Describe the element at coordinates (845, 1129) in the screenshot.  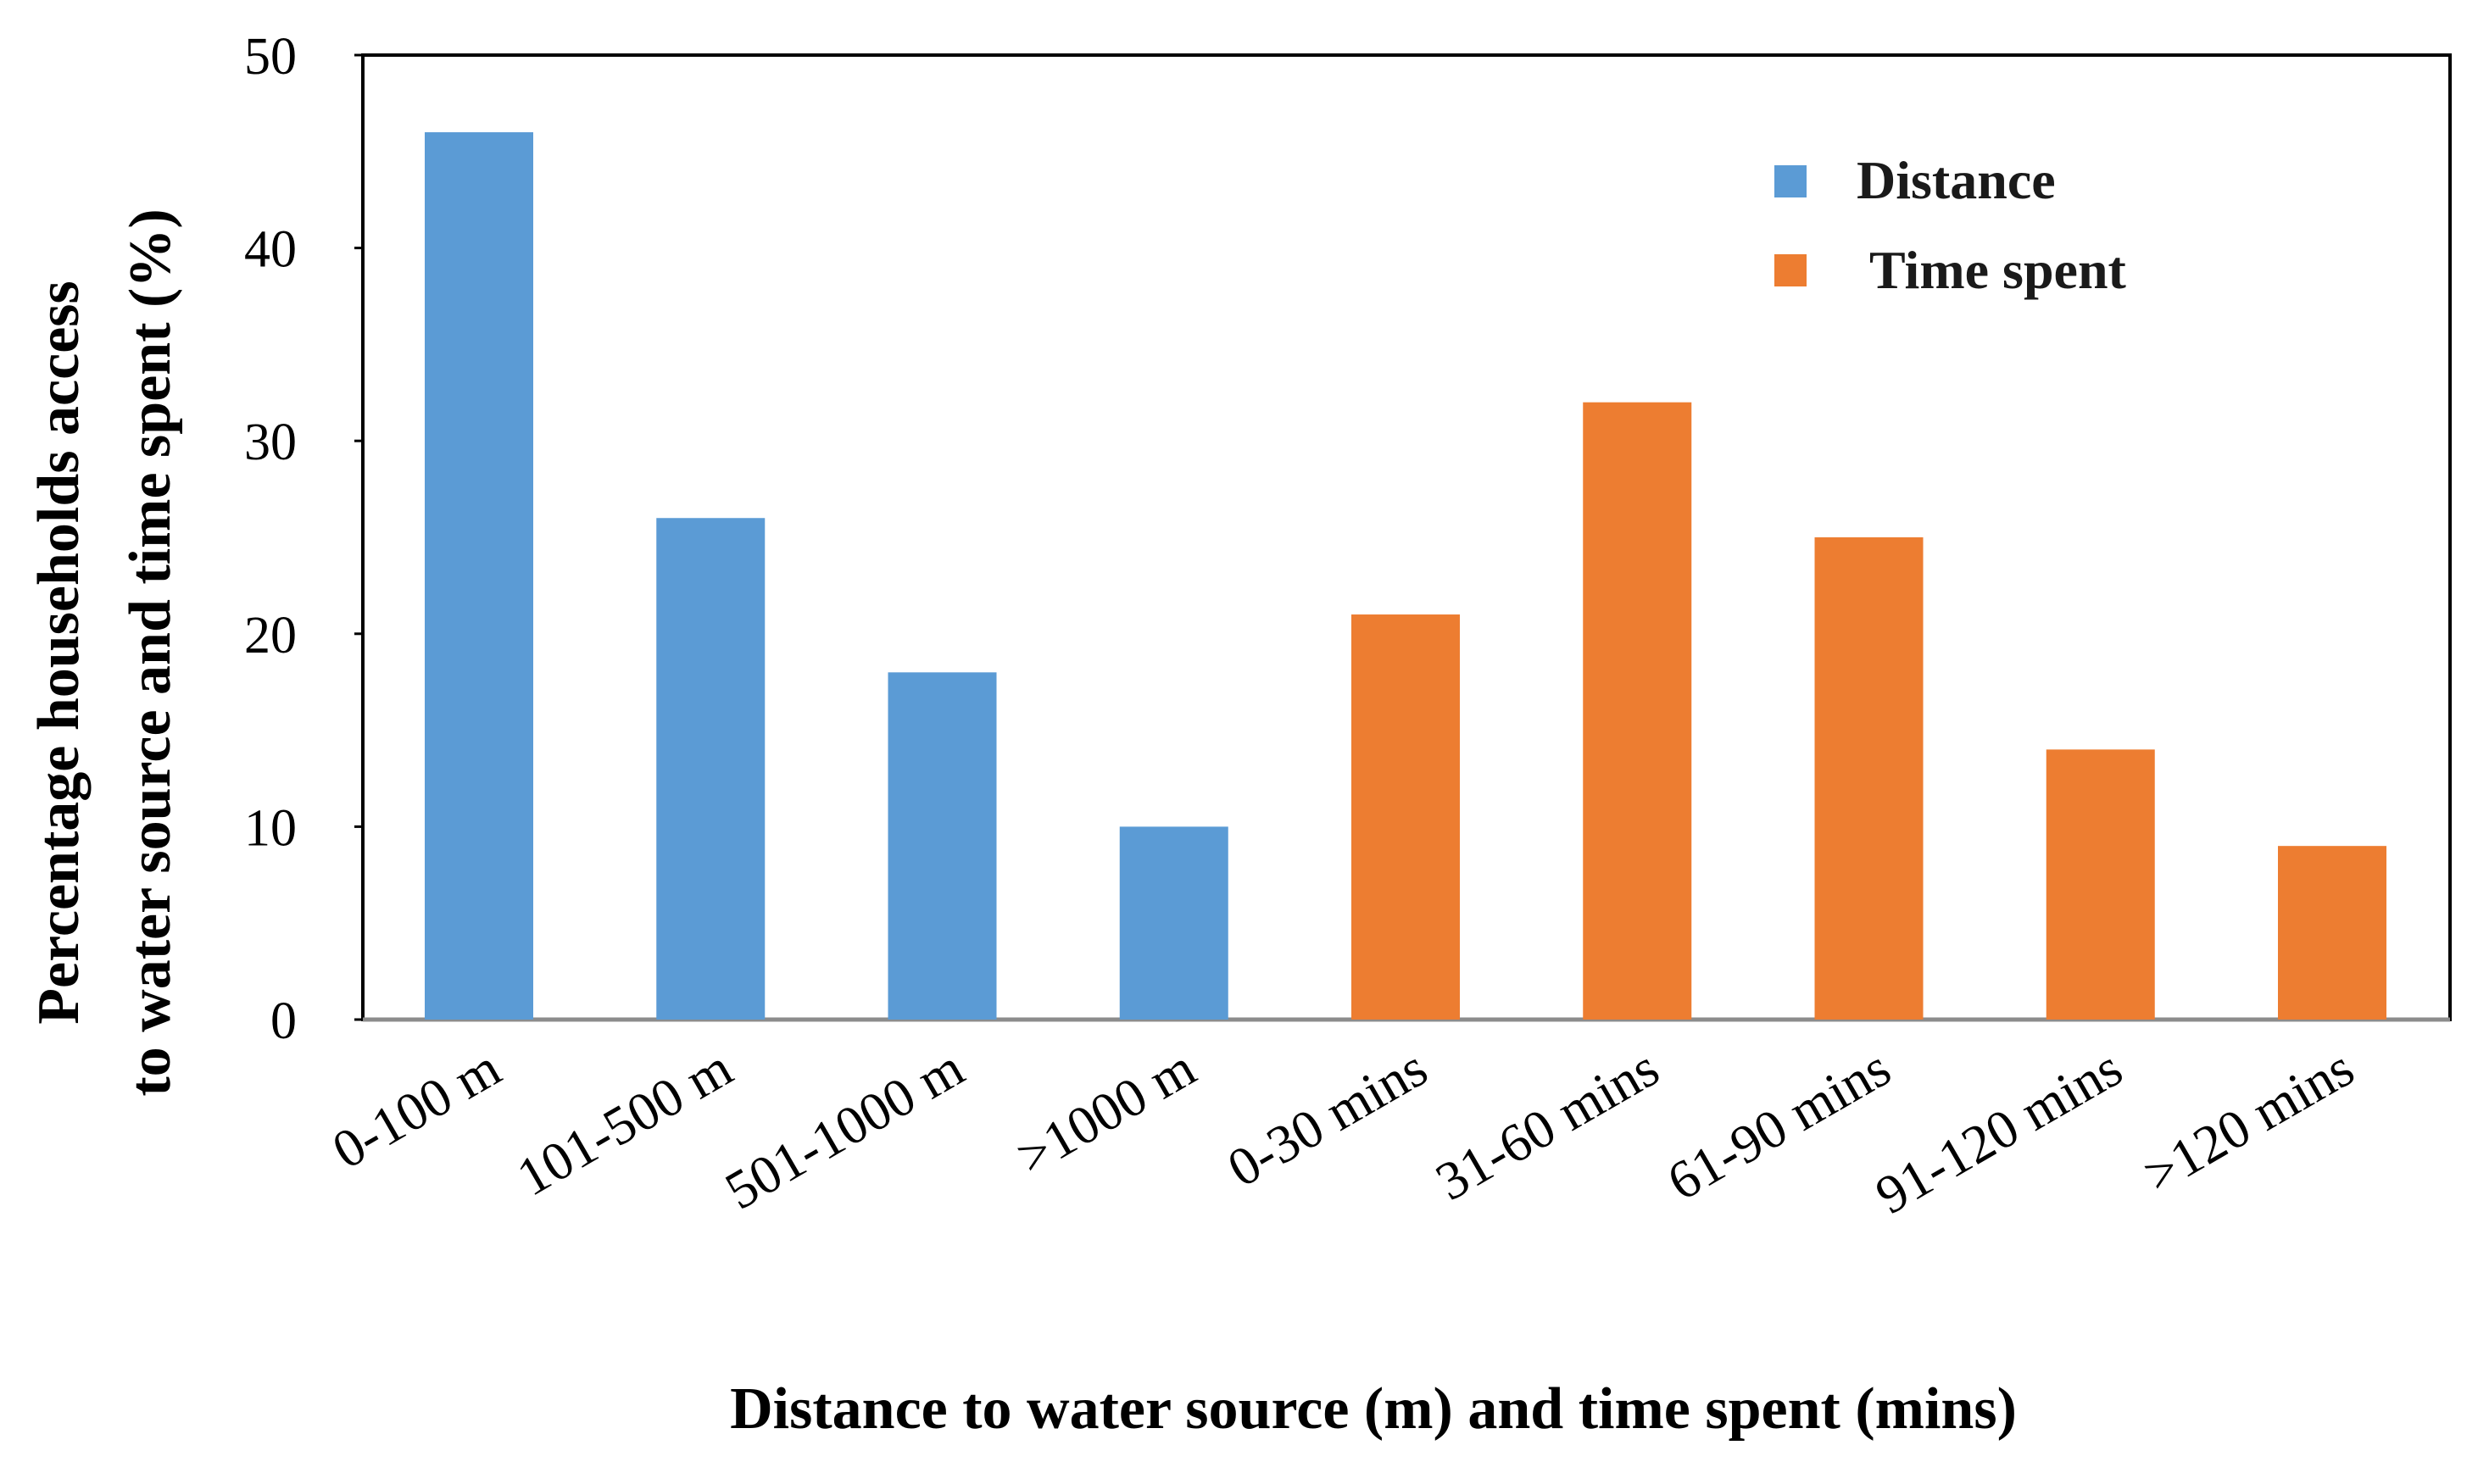
I see `x-tick-label: 501-1000 m` at that location.